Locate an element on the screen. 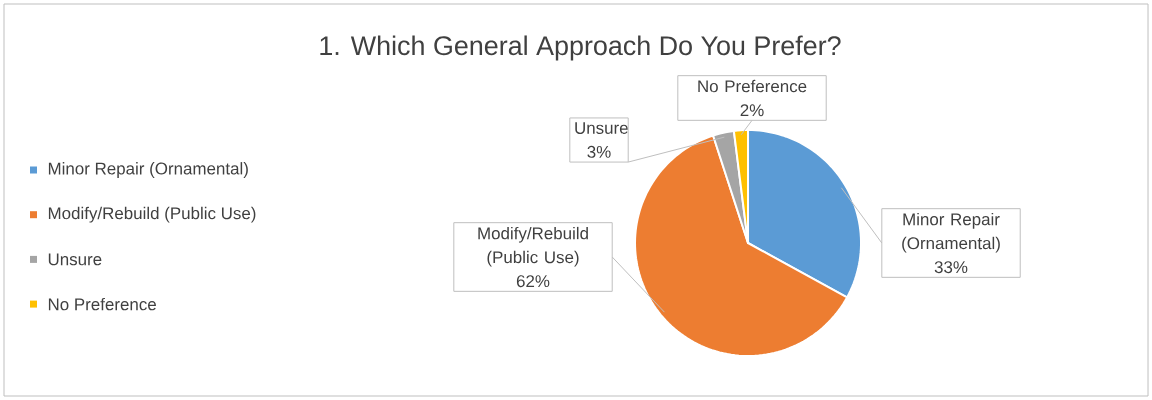  data-label: 3% is located at coordinates (599, 151).